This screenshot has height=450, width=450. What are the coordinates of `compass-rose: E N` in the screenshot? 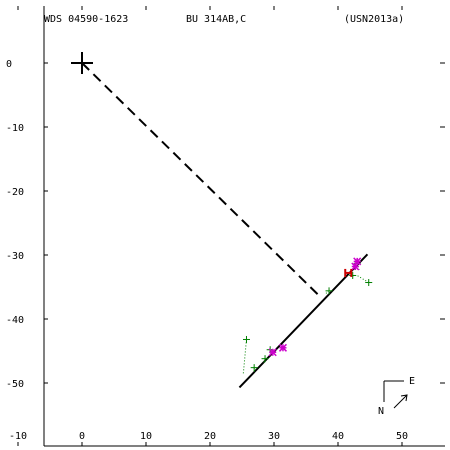 It's located at (396, 396).